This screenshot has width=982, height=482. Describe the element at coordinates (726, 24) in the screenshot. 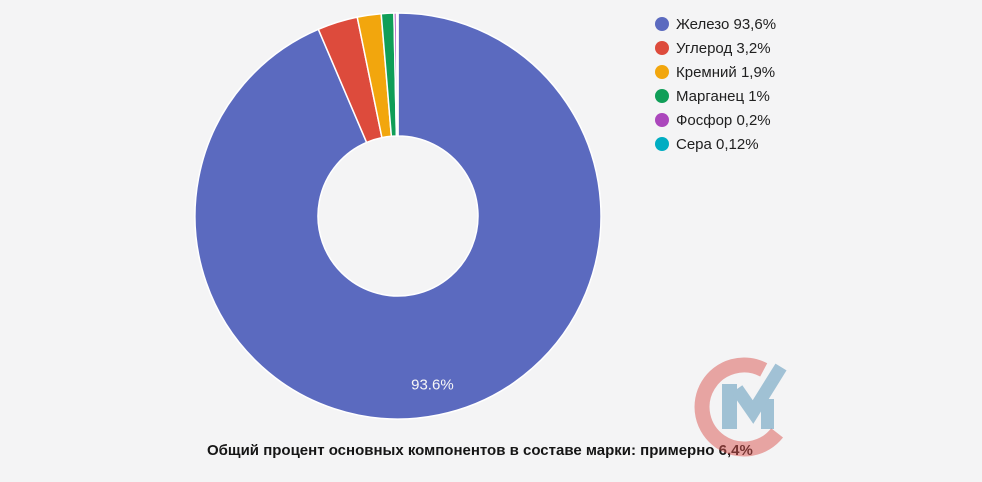

I see `legend-label: Железо 93,6%` at that location.